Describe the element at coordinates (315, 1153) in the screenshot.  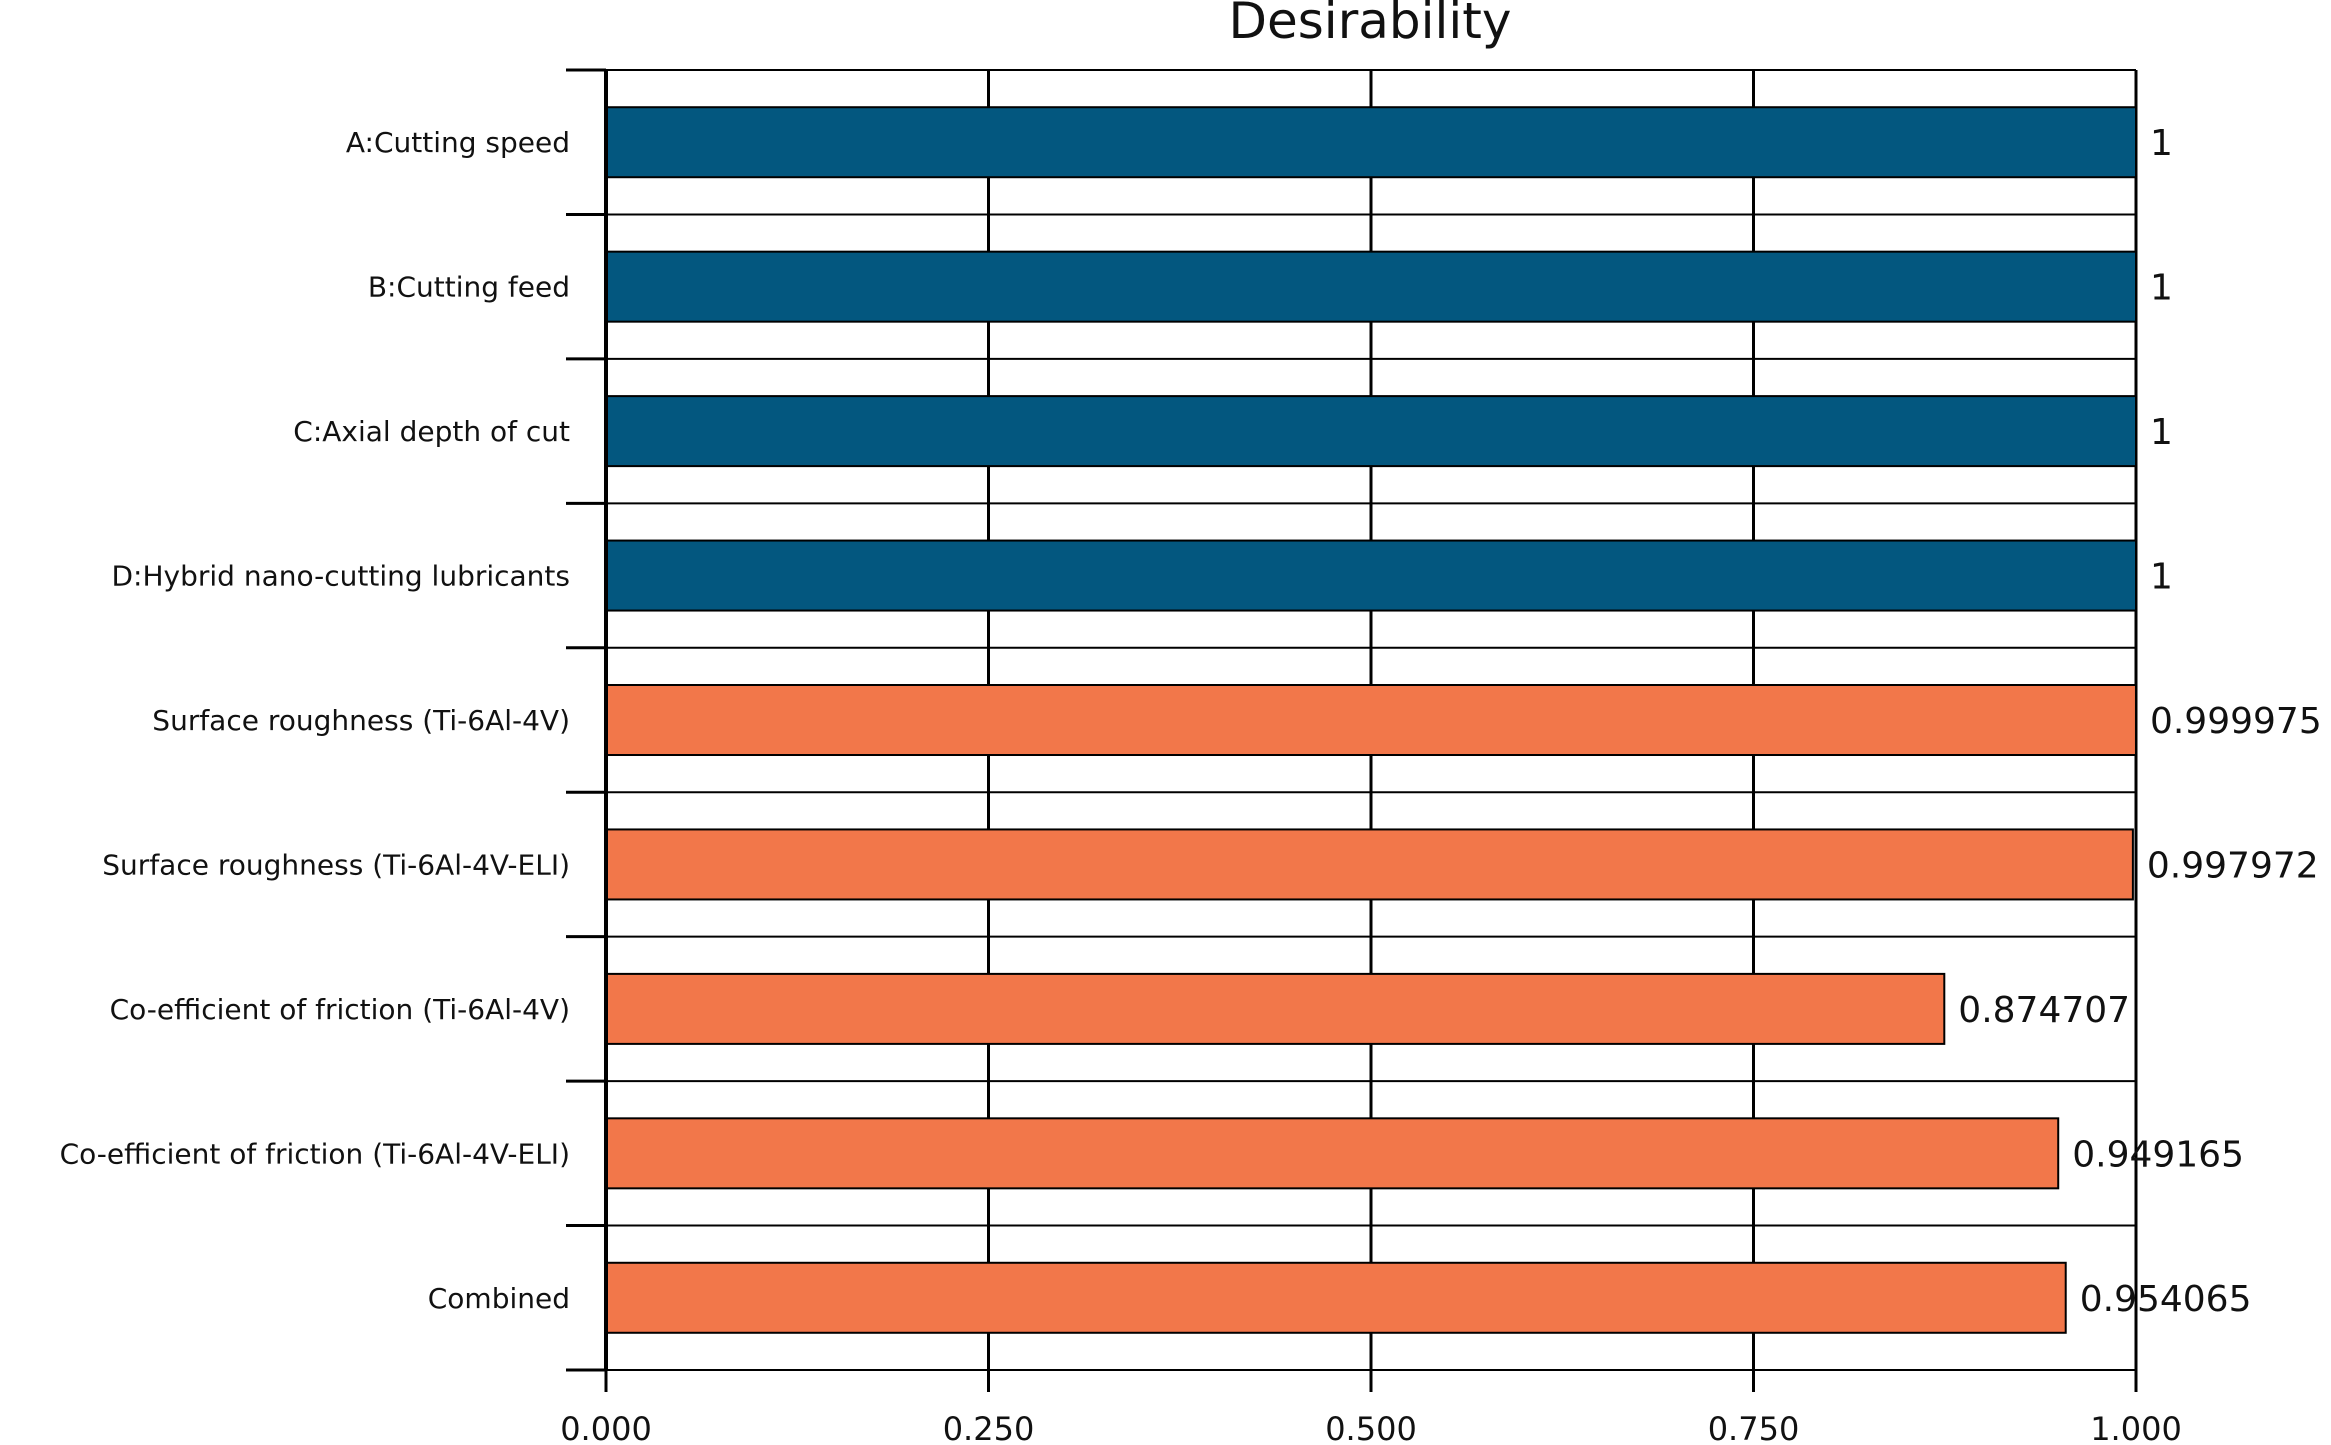
I see `category-label: Co-efficient of friction (Ti-6Al-4V-ELI)` at that location.